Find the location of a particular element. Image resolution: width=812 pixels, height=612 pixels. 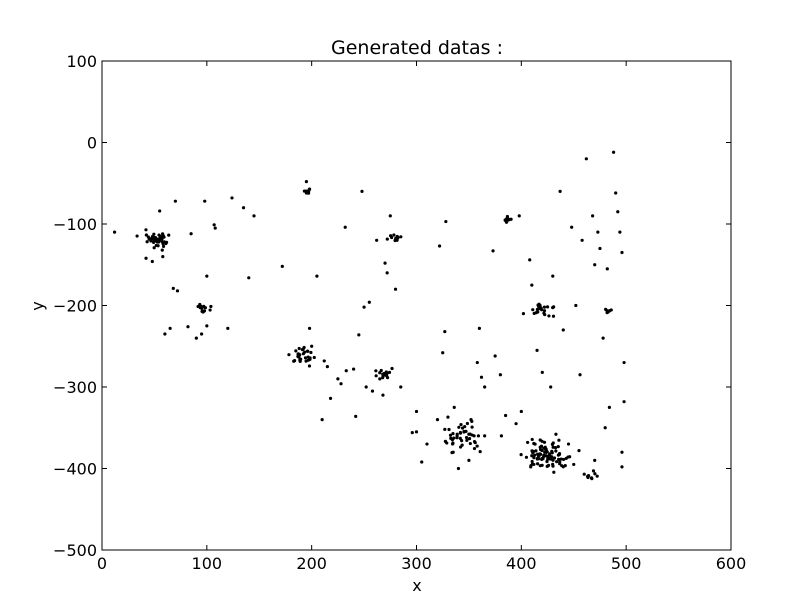

y-tick-label: −300 is located at coordinates (75, 387).